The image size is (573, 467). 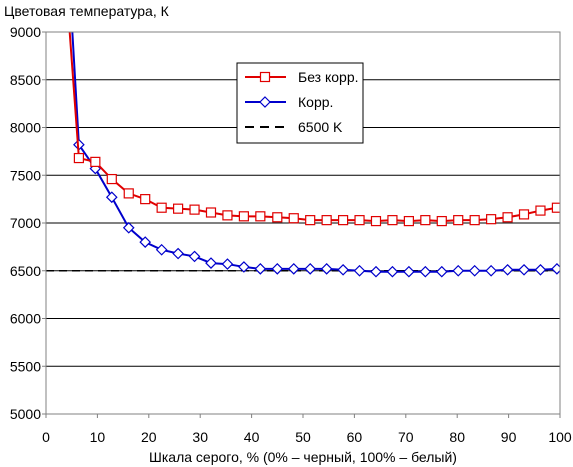 What do you see at coordinates (25, 128) in the screenshot?
I see `y-tick-label: 8000` at bounding box center [25, 128].